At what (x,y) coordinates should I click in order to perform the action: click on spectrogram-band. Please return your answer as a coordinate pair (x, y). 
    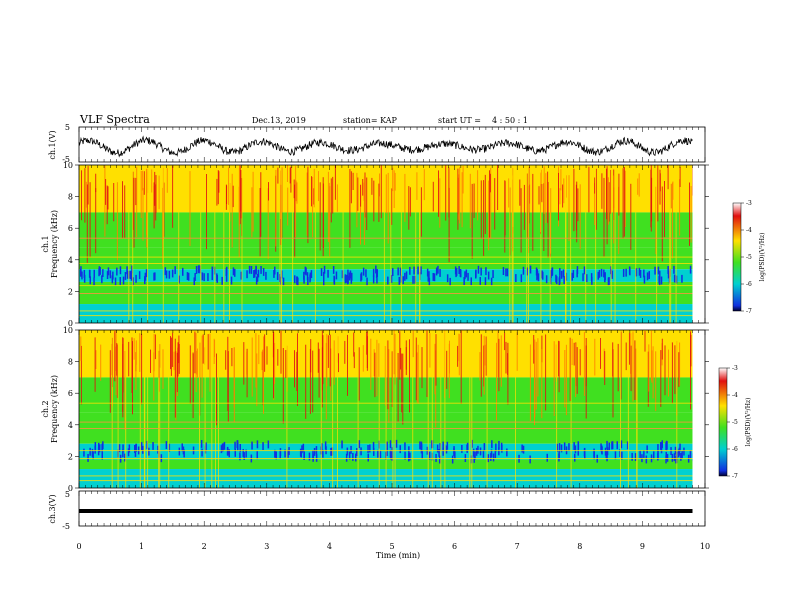
    Looking at the image, I should click on (386, 293).